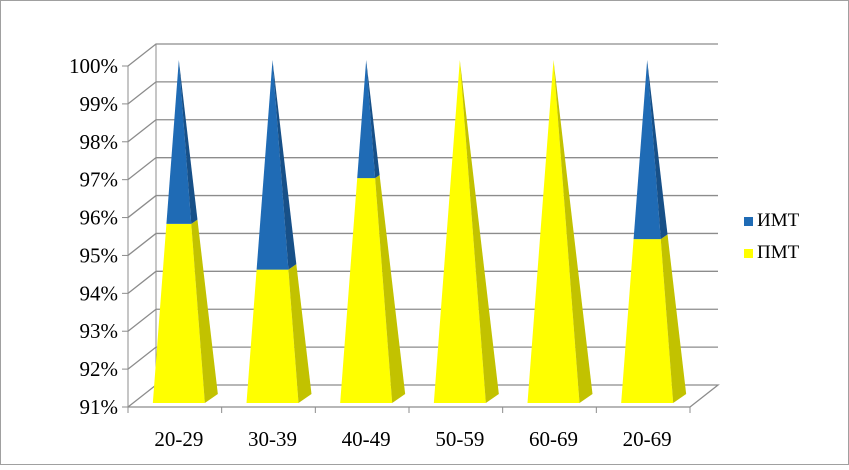  I want to click on y-tick-label: 94%, so click(99, 293).